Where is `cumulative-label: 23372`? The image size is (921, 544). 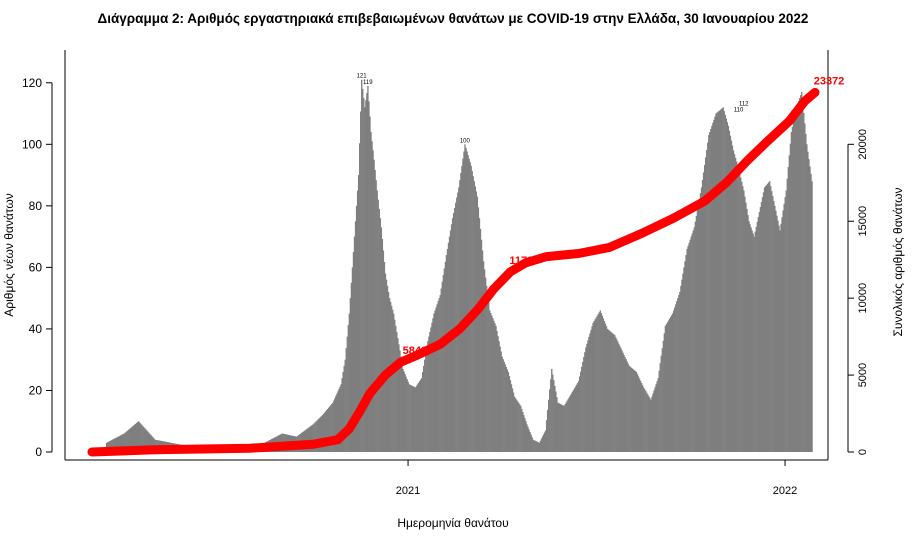 cumulative-label: 23372 is located at coordinates (829, 81).